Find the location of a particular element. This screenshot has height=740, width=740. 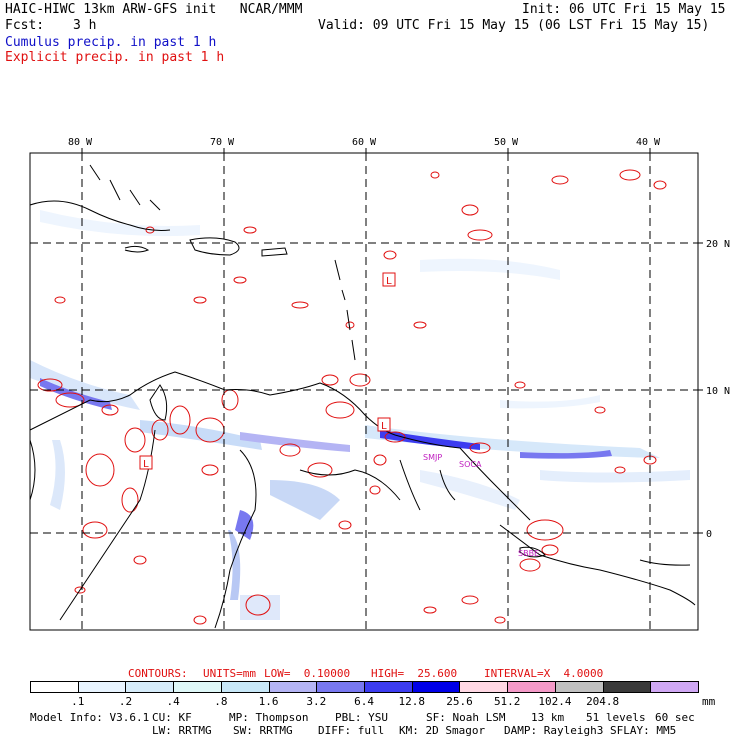

colorbar-tick-label: .1 is located at coordinates (78, 701).